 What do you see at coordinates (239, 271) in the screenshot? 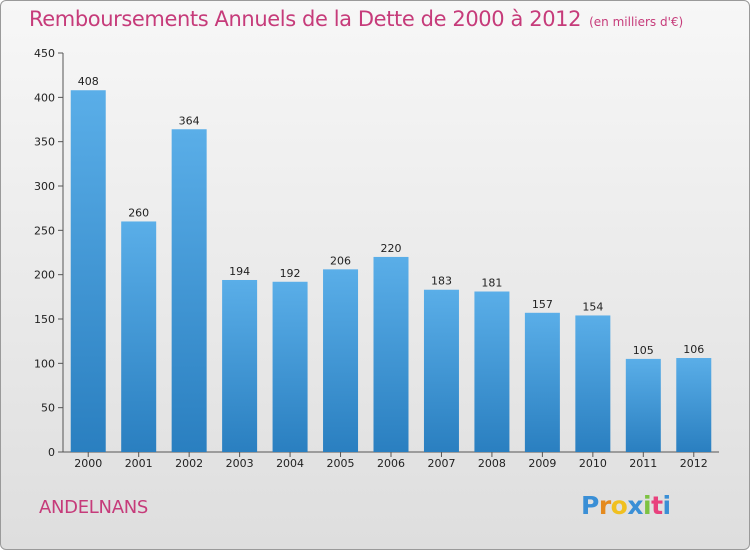
I see `data-label-2003: 194` at bounding box center [239, 271].